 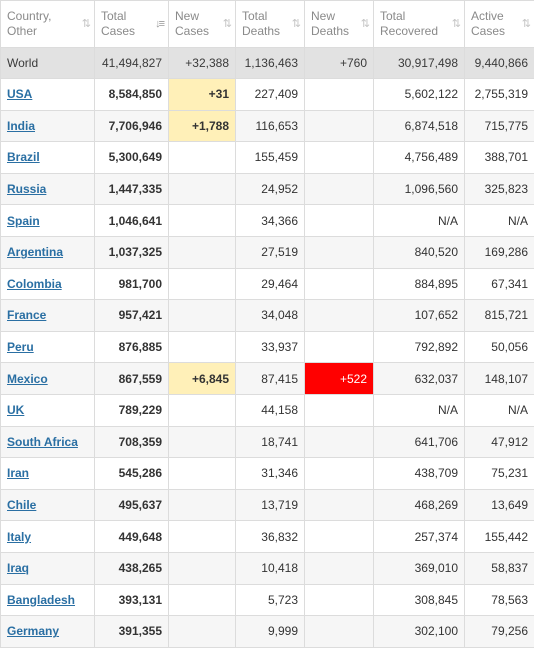 I want to click on country-link: Iraq, so click(x=18, y=568).